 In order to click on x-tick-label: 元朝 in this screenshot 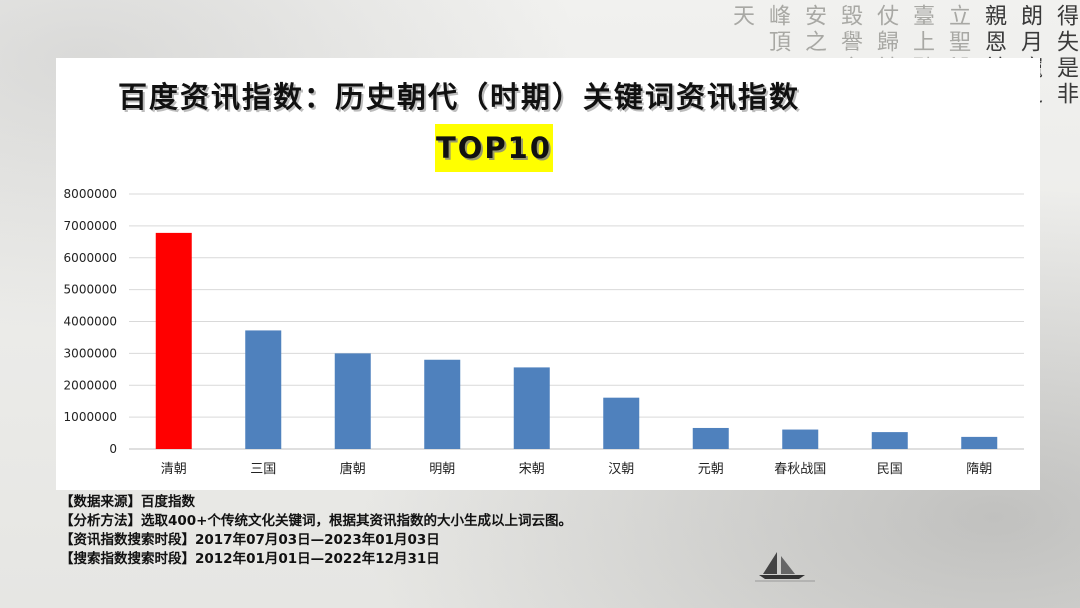, I will do `click(711, 469)`.